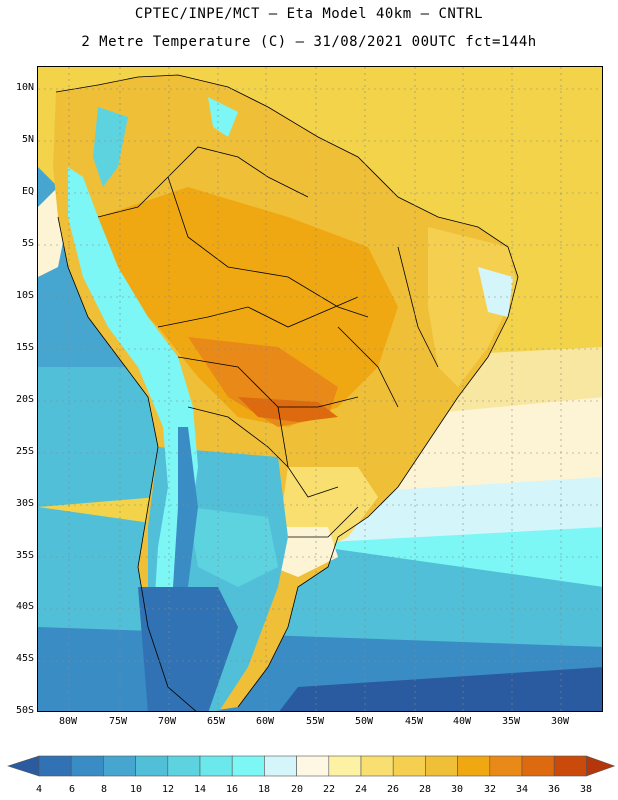 The image size is (618, 800). I want to click on lon-label-30w: 30W, so click(560, 721).